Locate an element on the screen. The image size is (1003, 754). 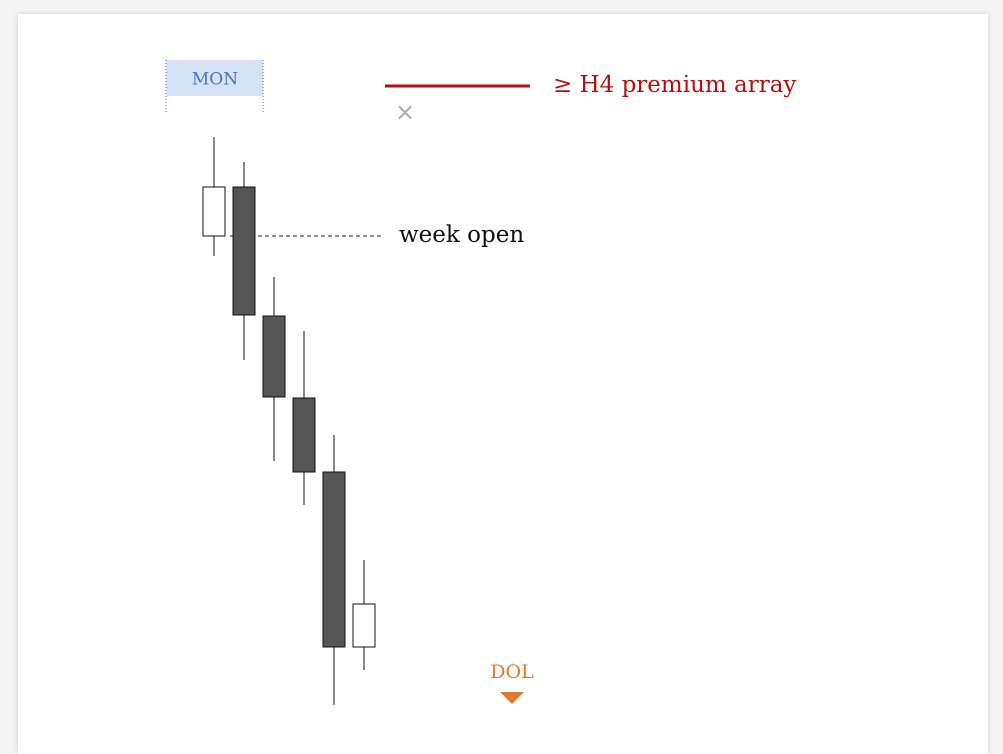
level-label: week open is located at coordinates (461, 235).